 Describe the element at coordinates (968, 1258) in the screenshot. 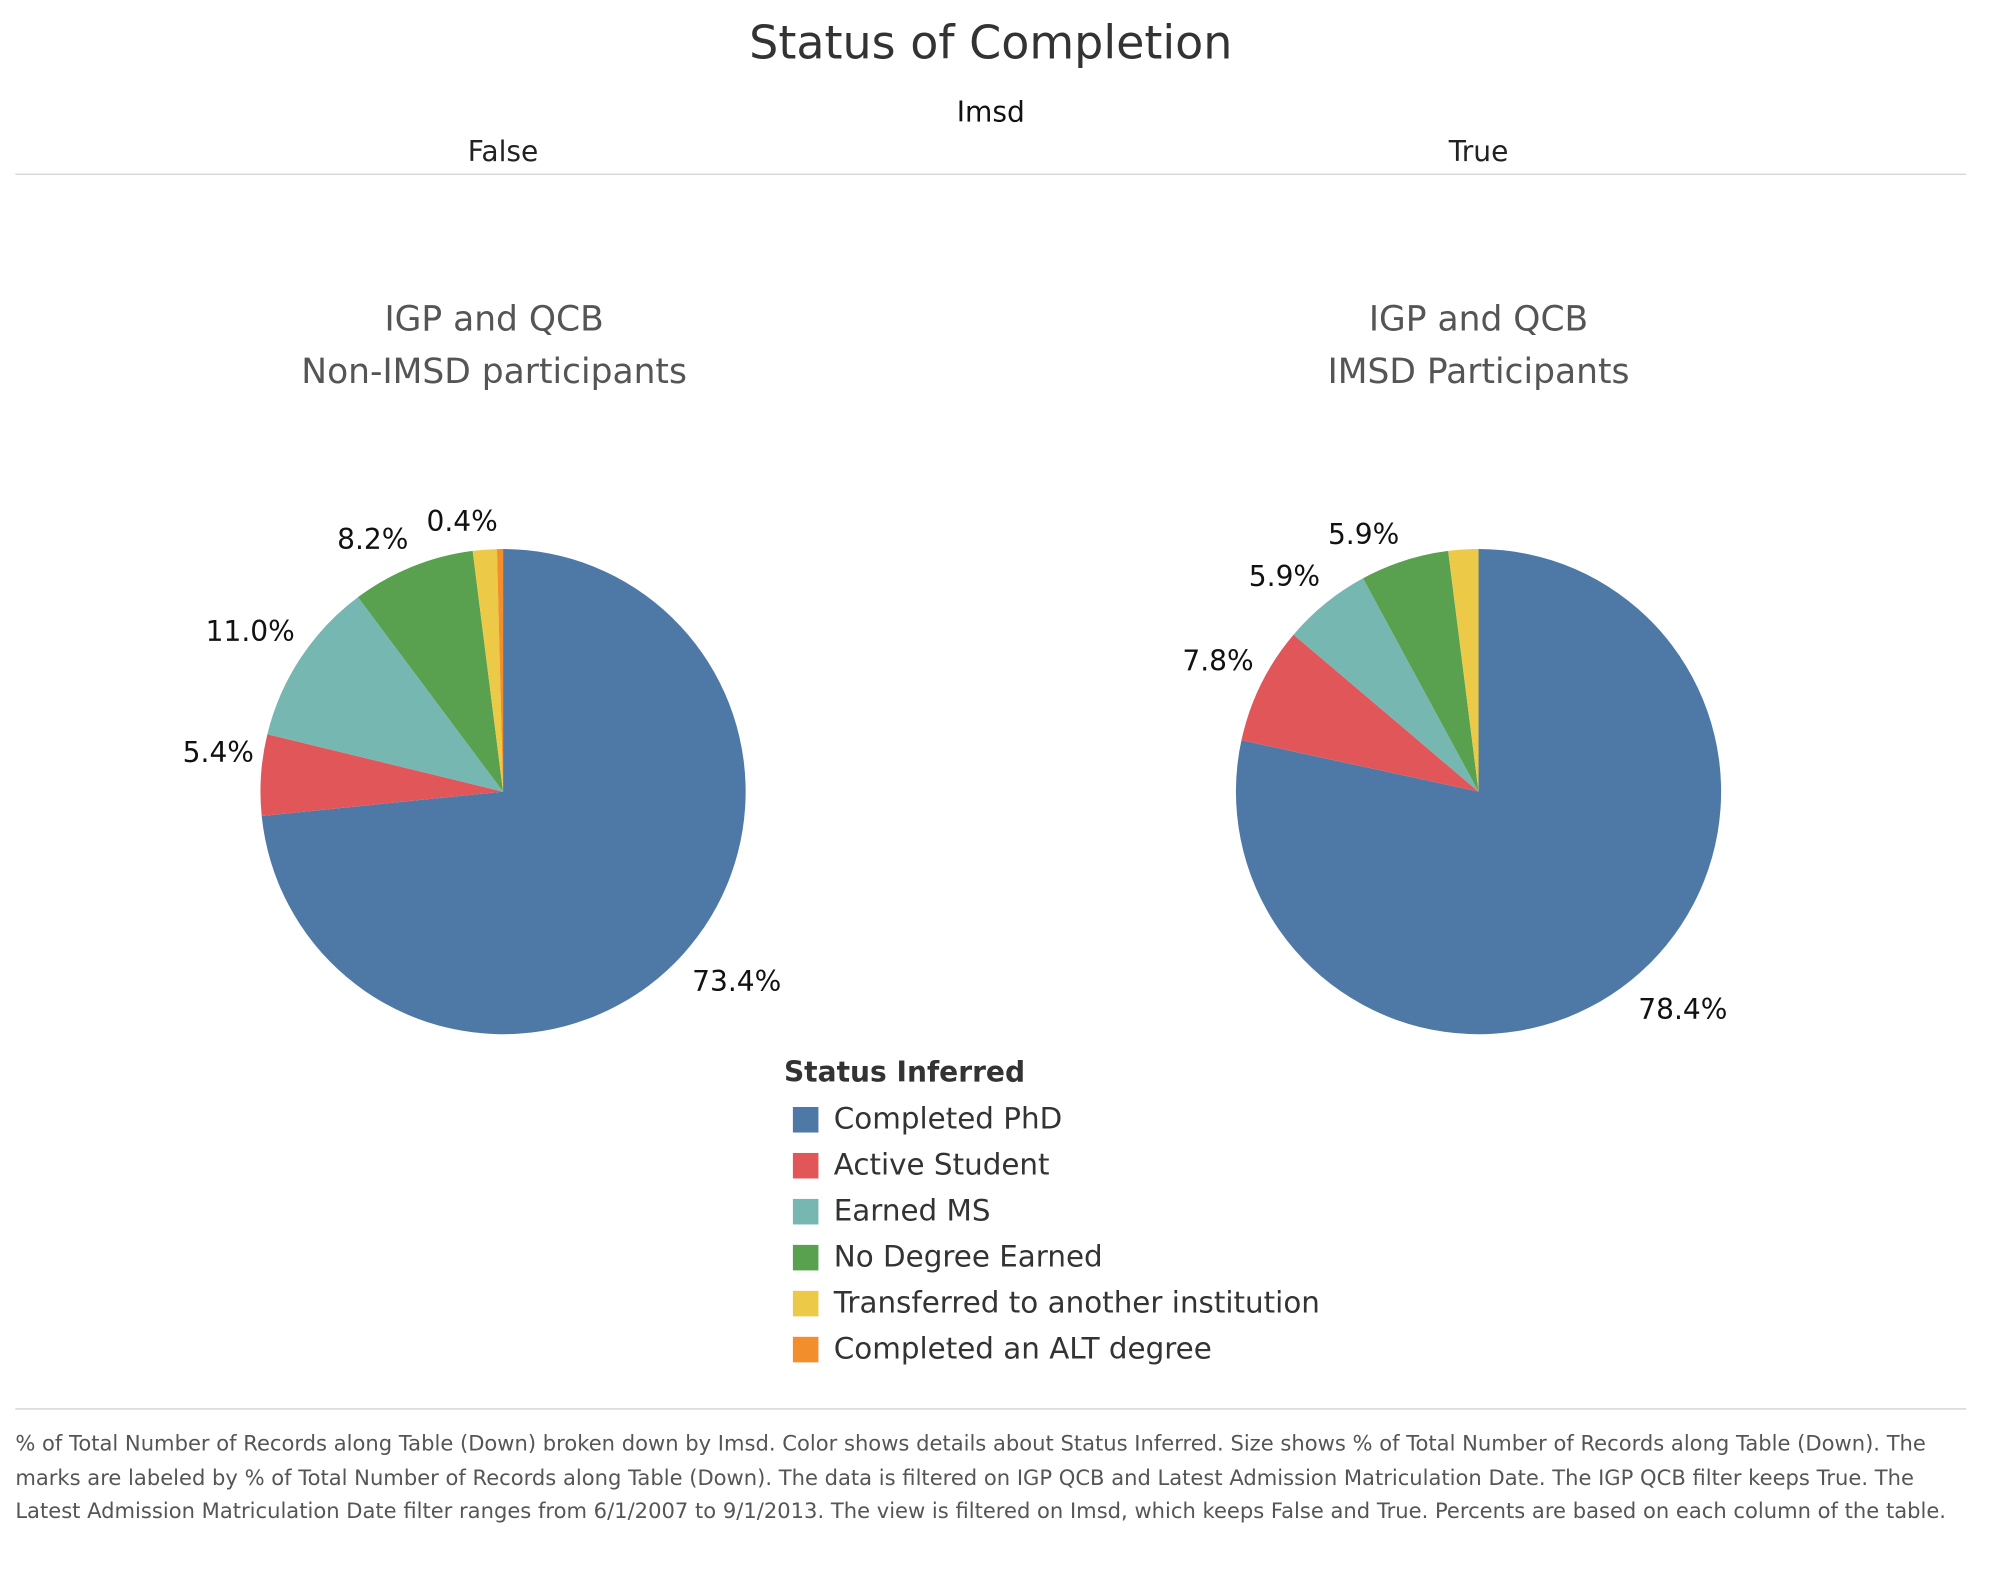

I see `legend-label: No Degree Earned` at that location.